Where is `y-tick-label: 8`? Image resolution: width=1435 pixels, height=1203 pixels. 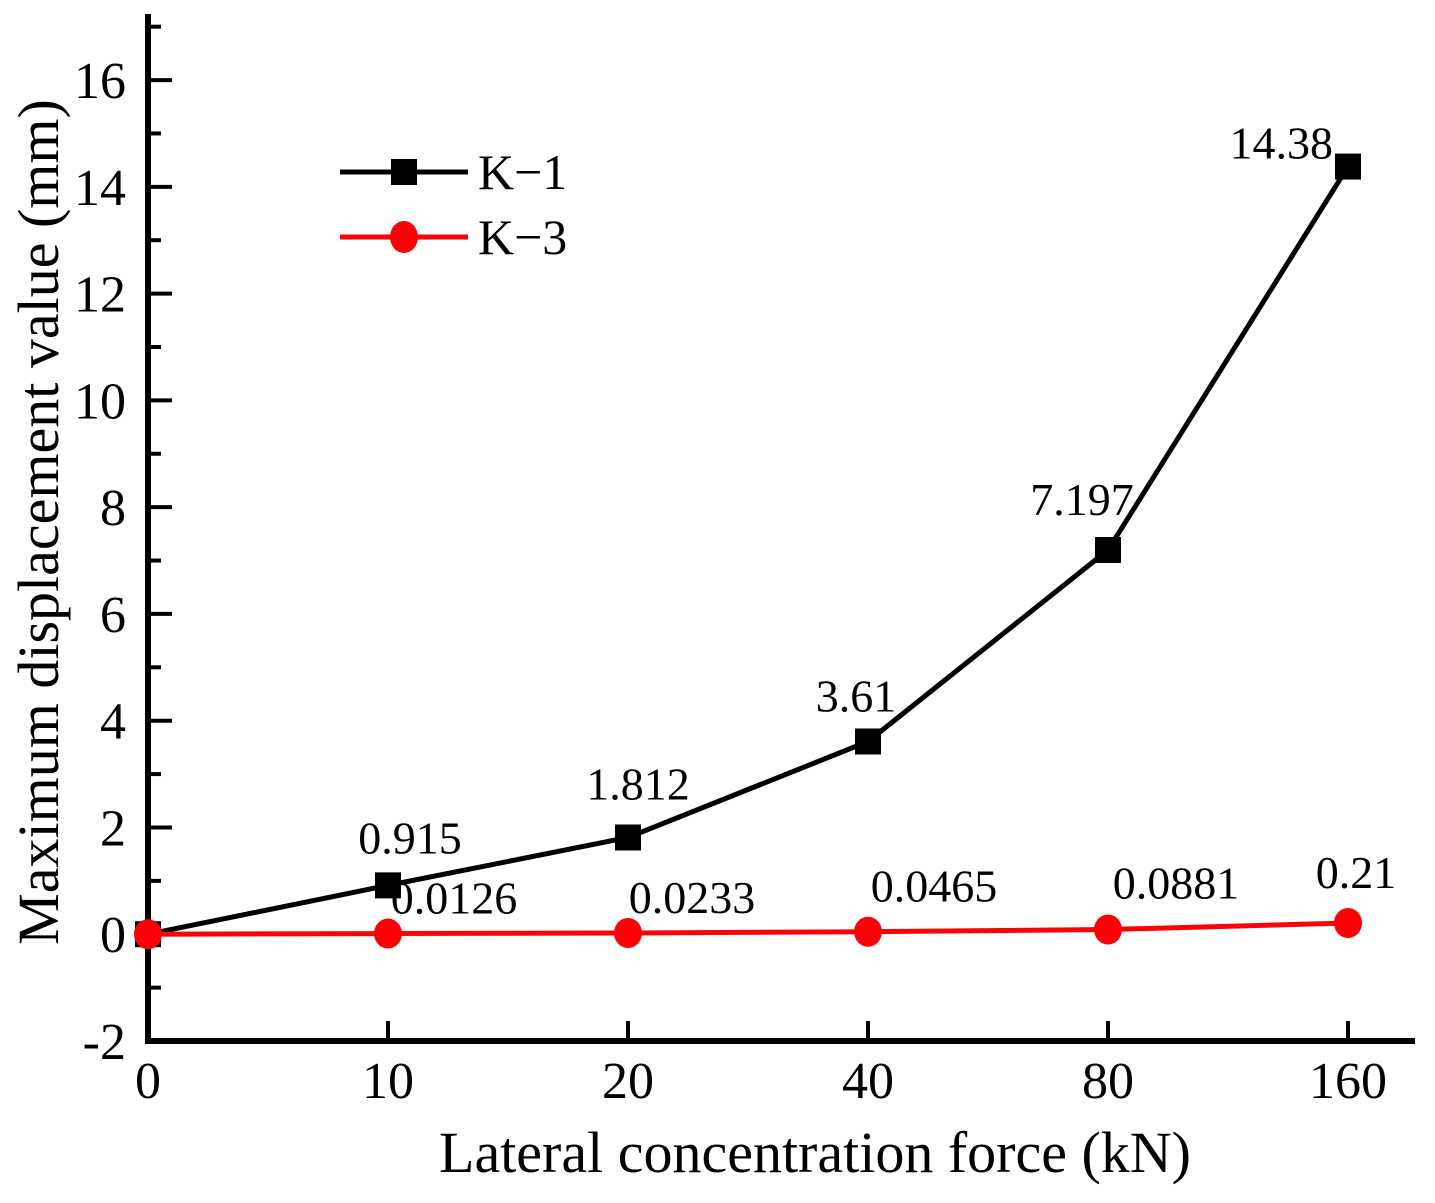 y-tick-label: 8 is located at coordinates (113, 508).